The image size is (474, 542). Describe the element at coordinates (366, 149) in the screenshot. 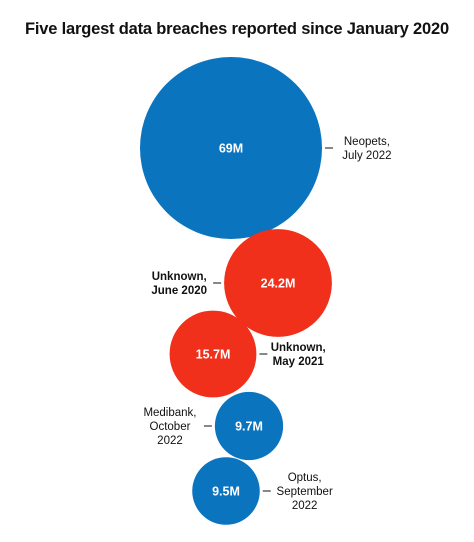

I see `bubble-category-label: Neopets, July 2022` at that location.